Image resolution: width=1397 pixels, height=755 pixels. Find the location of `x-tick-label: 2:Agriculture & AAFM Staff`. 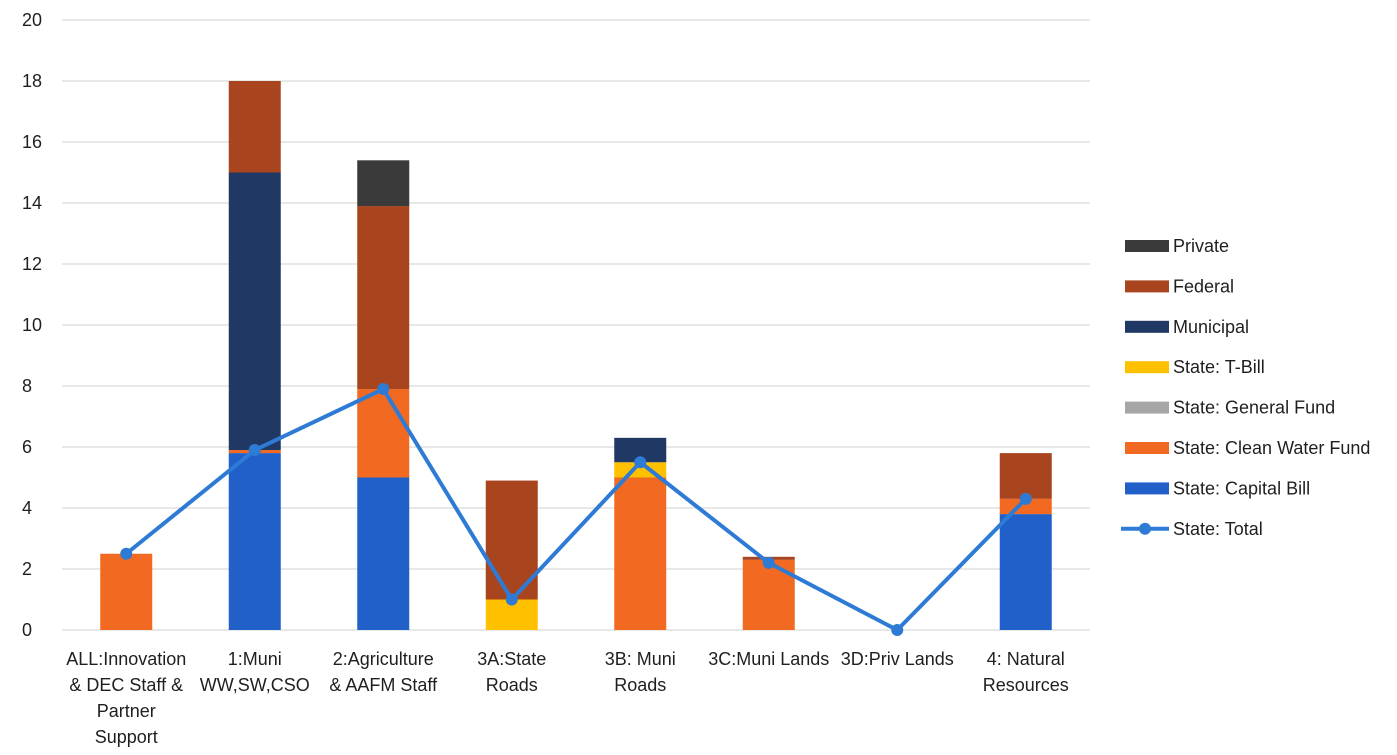

x-tick-label: 2:Agriculture & AAFM Staff is located at coordinates (383, 672).